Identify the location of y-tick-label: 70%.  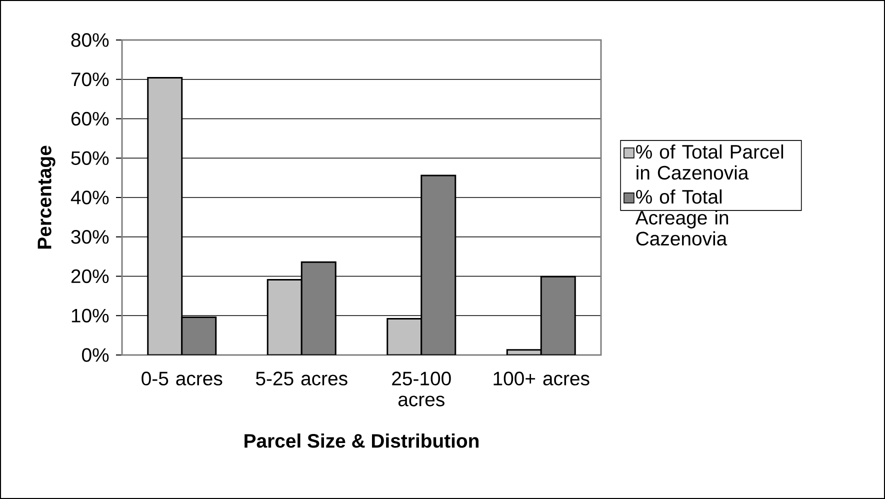
(90, 79).